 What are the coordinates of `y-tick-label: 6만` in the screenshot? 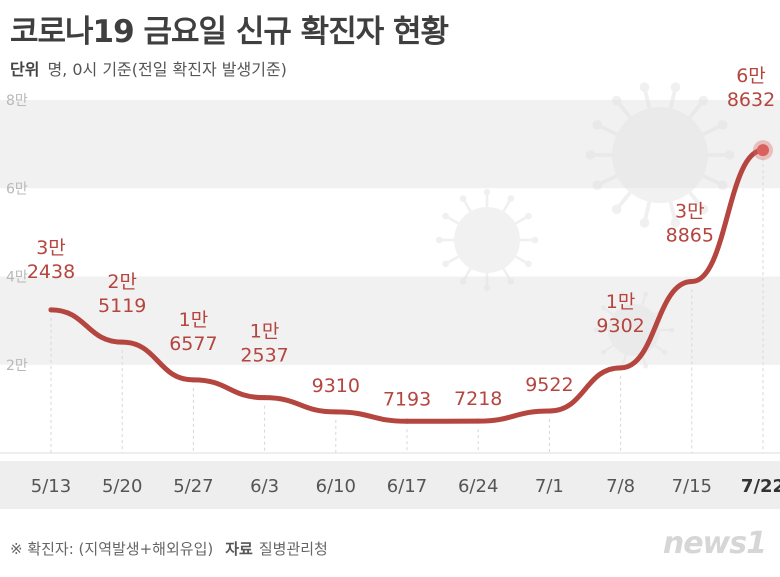 It's located at (17, 189).